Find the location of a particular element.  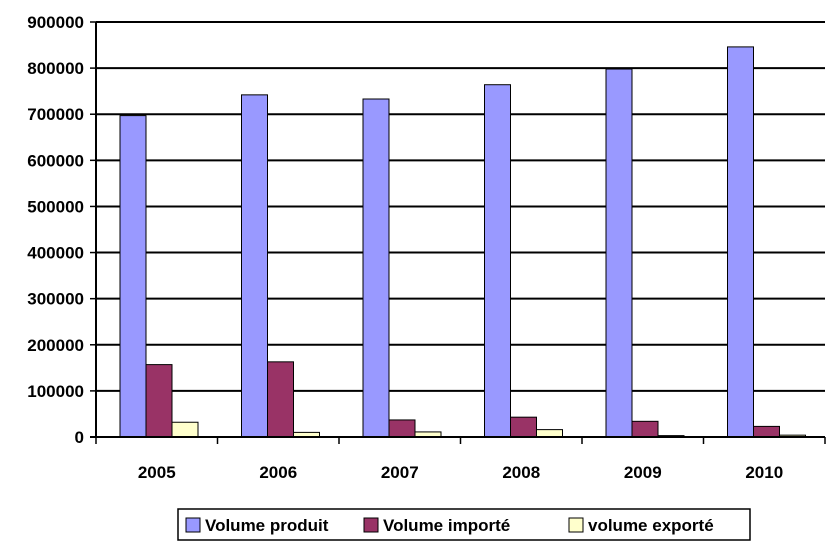

legend-label: Volume produit is located at coordinates (267, 525).